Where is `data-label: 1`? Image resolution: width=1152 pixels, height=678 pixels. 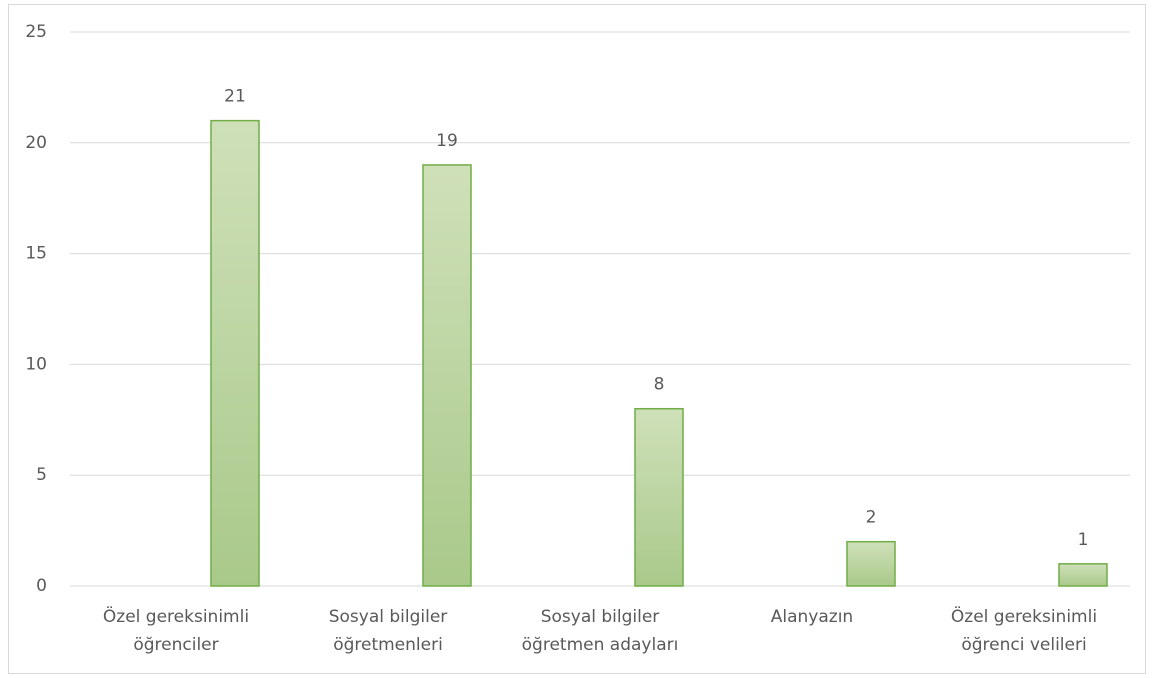 data-label: 1 is located at coordinates (1083, 540).